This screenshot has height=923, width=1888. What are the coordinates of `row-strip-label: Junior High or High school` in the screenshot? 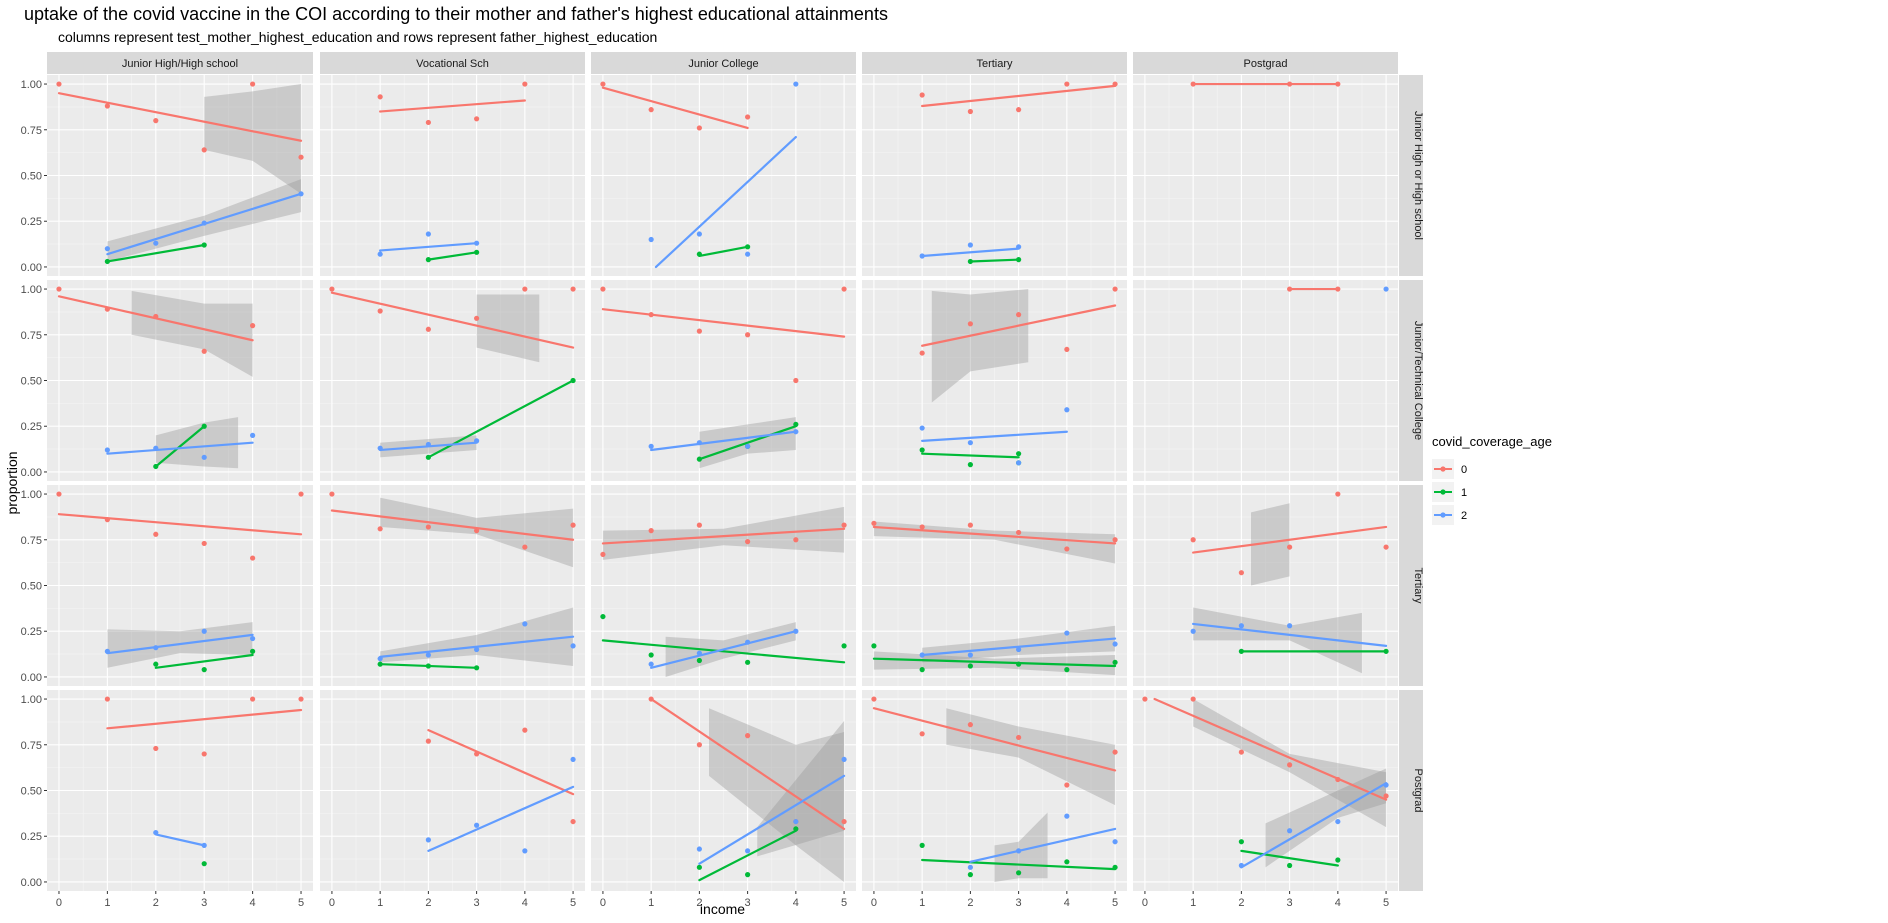 It's located at (1418, 175).